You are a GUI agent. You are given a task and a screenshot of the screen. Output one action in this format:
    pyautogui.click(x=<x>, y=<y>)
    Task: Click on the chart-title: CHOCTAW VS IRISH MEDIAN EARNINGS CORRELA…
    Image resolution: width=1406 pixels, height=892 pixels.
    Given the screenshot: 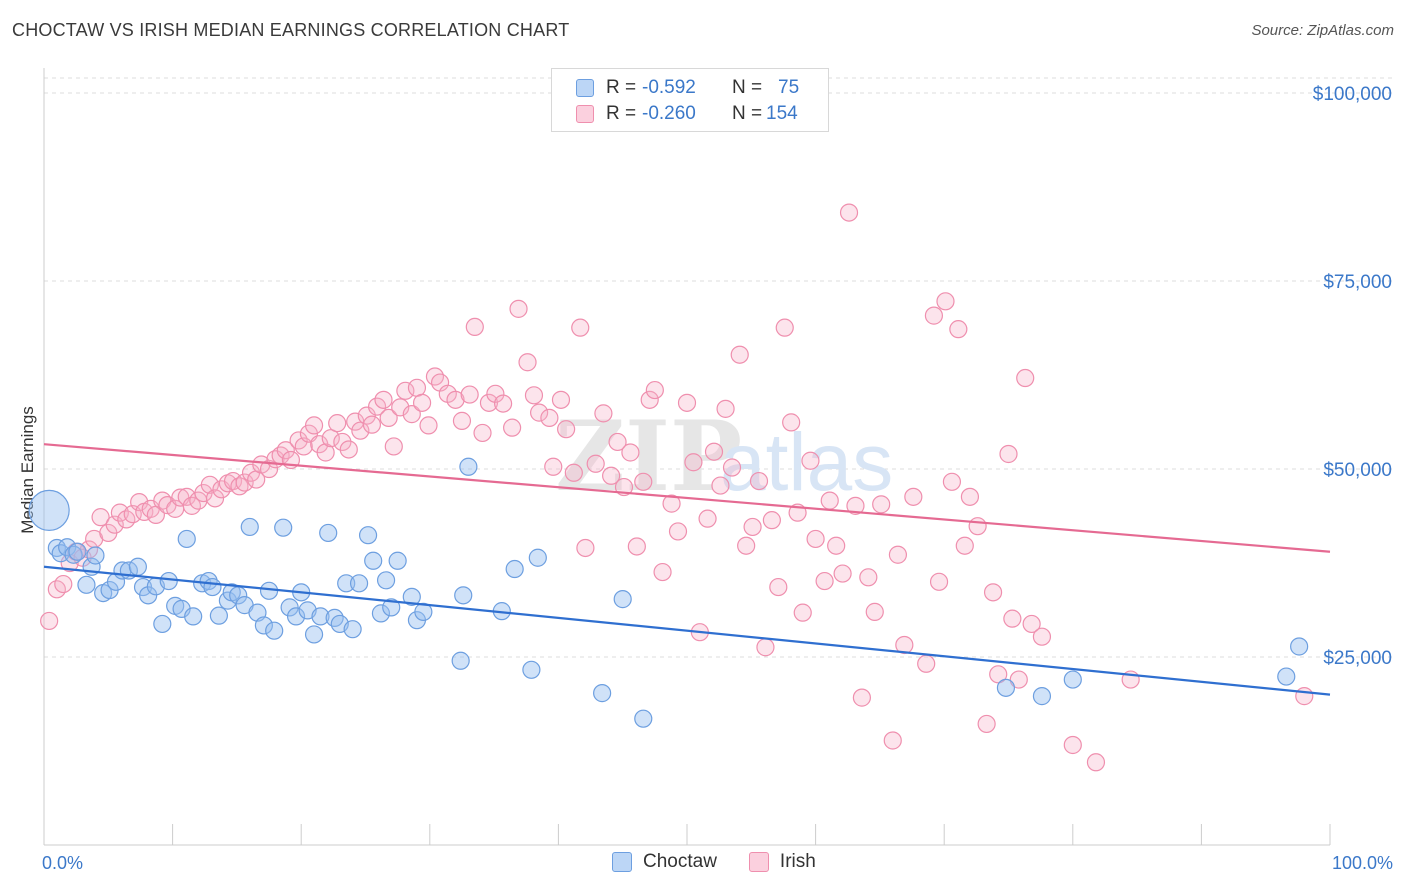 What is the action you would take?
    pyautogui.click(x=291, y=30)
    